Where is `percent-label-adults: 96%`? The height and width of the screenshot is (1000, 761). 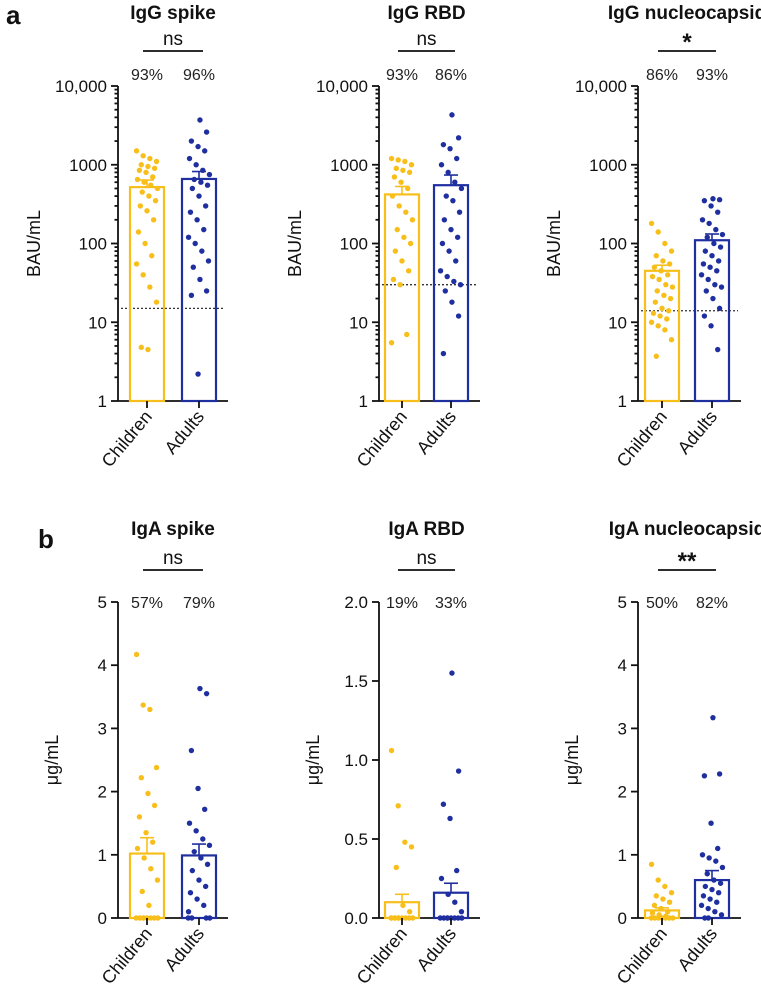
percent-label-adults: 96% is located at coordinates (199, 75).